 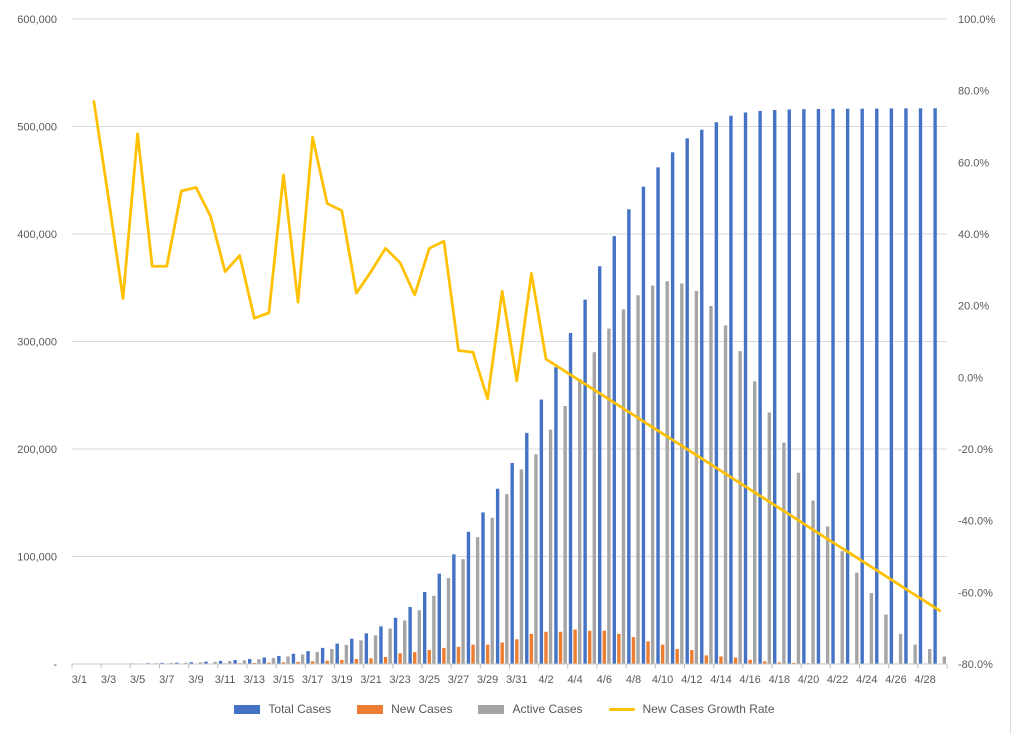 What do you see at coordinates (621, 709) in the screenshot?
I see `legend-swatch-new-cases-growth-rate` at bounding box center [621, 709].